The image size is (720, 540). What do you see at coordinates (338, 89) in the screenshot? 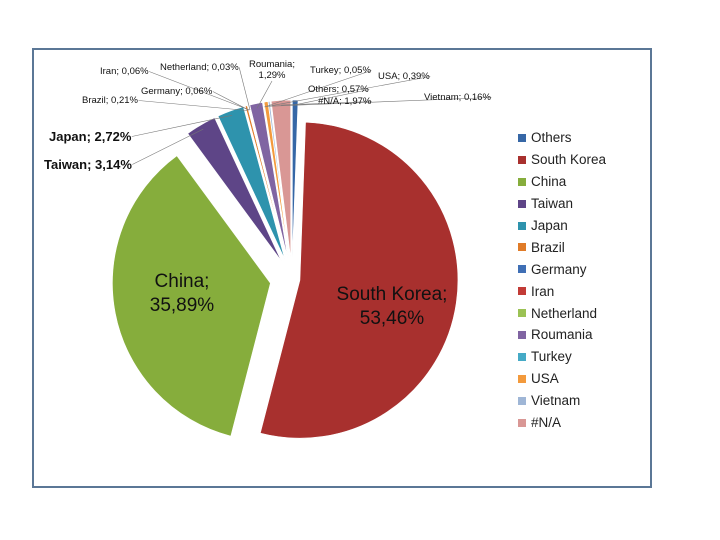
I see `data-label-others: Others; 0,57%` at bounding box center [338, 89].